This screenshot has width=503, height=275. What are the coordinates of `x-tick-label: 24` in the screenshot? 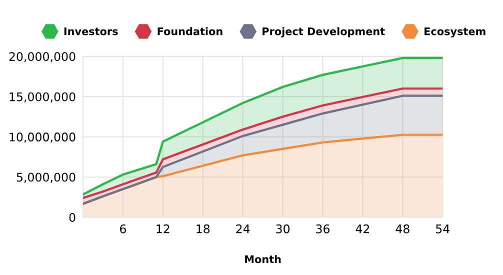 It's located at (243, 229).